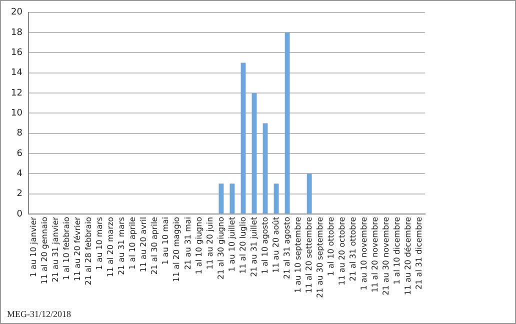  What do you see at coordinates (253, 246) in the screenshot?
I see `x-tick-label: 21 au 31 juillet` at bounding box center [253, 246].